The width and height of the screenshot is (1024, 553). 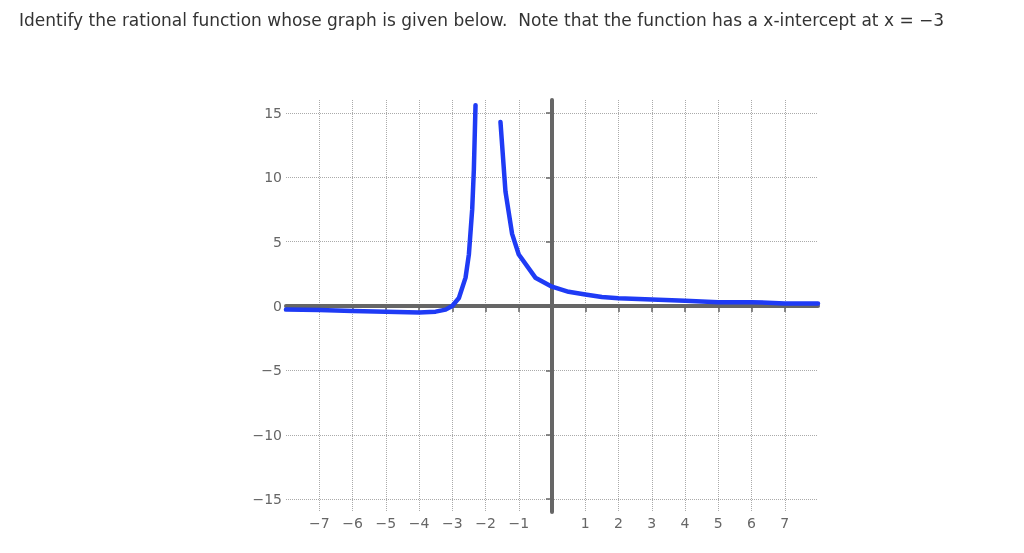 I want to click on y-tick-label: 15, so click(x=273, y=112).